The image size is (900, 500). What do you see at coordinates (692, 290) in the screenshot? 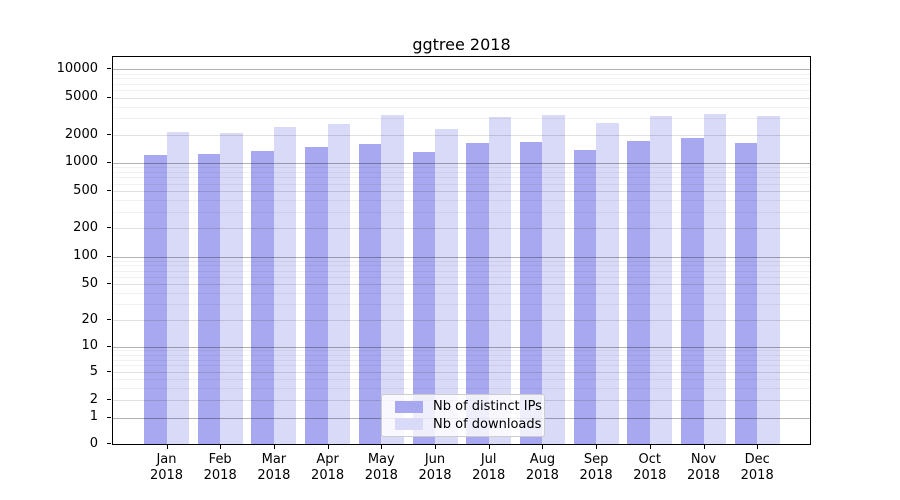
I see `bar-distinct-ips-nov` at bounding box center [692, 290].